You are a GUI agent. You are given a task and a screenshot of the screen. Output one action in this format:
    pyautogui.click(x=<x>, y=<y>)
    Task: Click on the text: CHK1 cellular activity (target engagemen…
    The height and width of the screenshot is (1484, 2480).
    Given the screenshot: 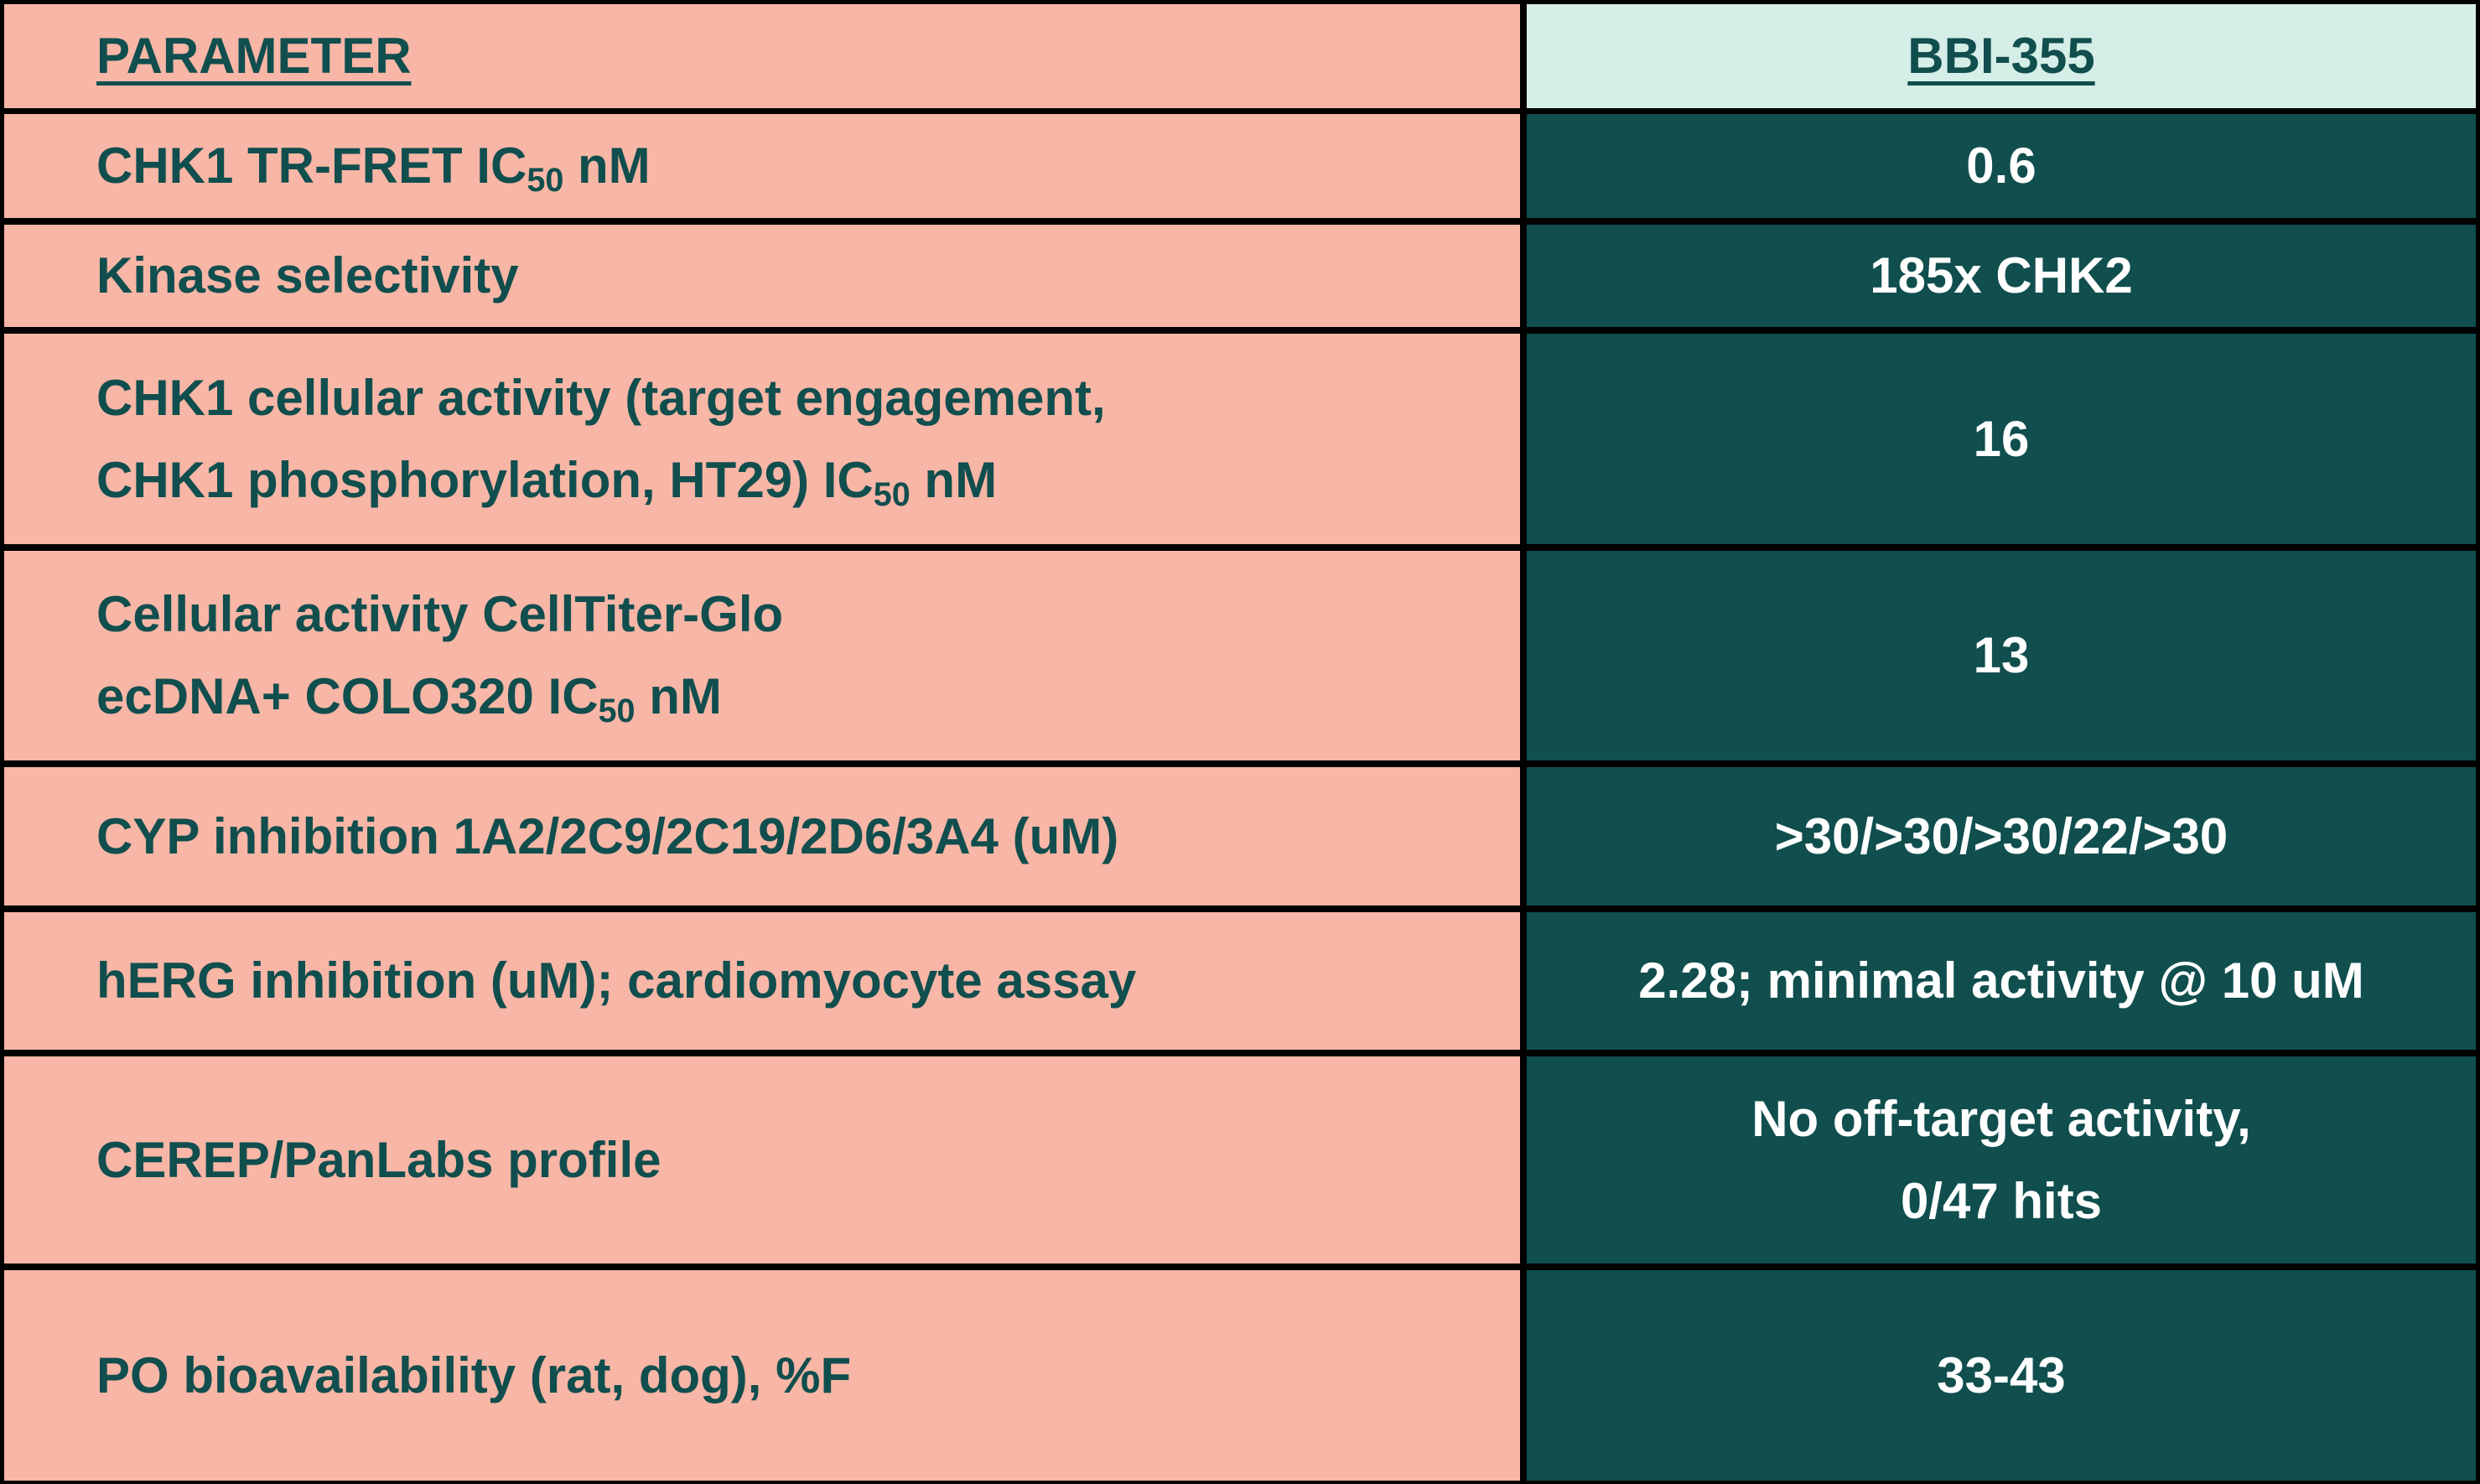 What is the action you would take?
    pyautogui.click(x=601, y=397)
    